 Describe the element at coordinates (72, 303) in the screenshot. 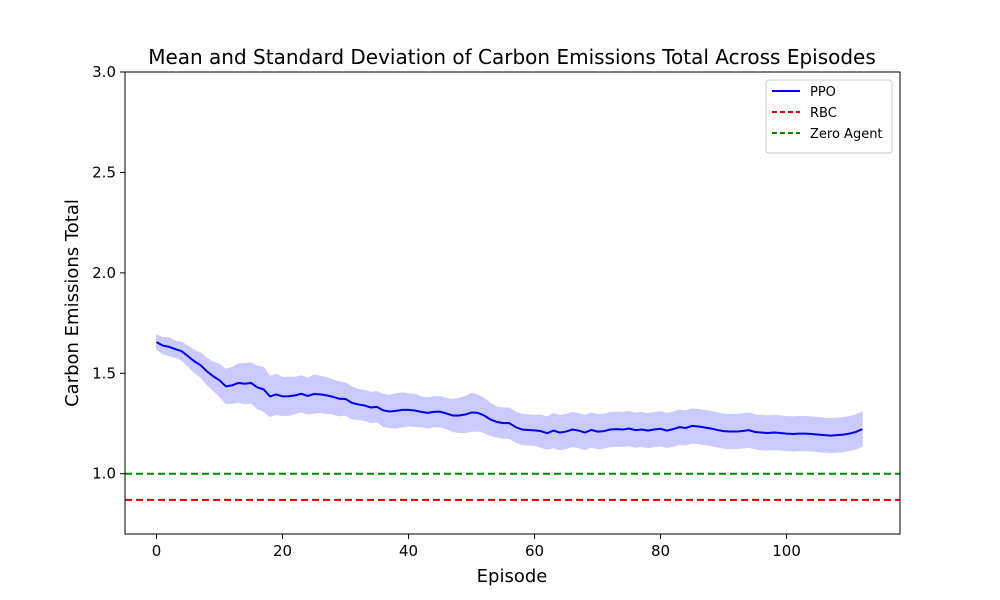

I see `y-axis-label: Carbon Emissions Total` at that location.